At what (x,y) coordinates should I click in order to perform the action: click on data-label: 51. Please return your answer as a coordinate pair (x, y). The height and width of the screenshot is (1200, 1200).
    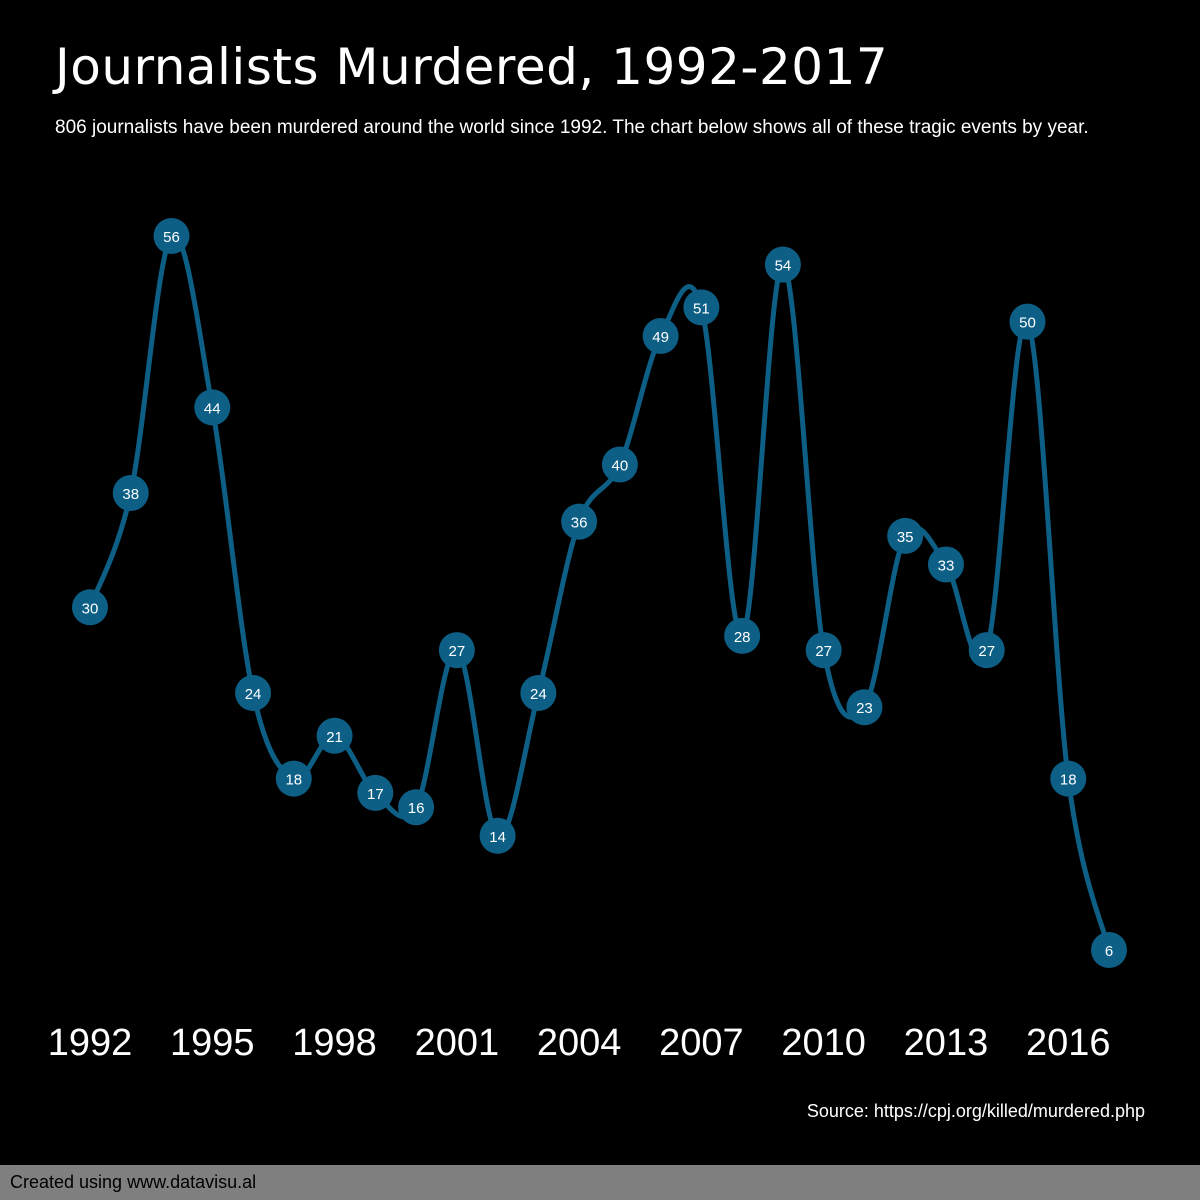
    Looking at the image, I should click on (701, 308).